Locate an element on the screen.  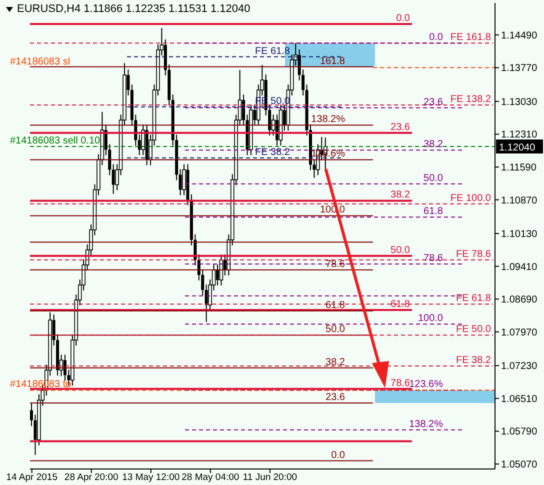
x-tick-label: 28 May 04:00 is located at coordinates (211, 477).